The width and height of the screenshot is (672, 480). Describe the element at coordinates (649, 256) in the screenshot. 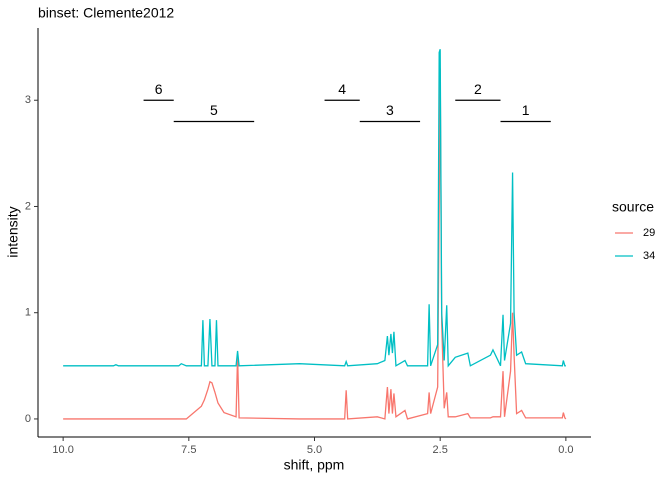

I see `legend-label: 34` at that location.